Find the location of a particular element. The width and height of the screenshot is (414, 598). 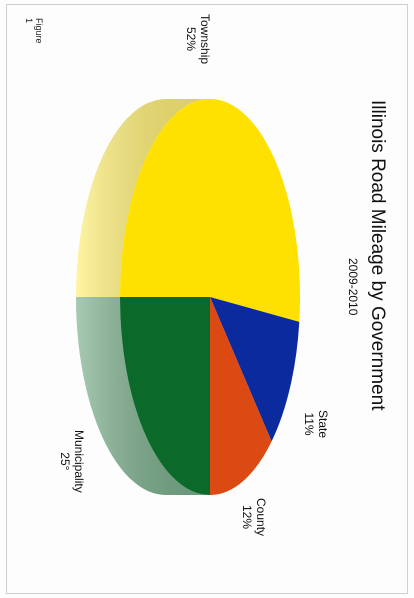

slice-label-county: County 12% is located at coordinates (254, 517).